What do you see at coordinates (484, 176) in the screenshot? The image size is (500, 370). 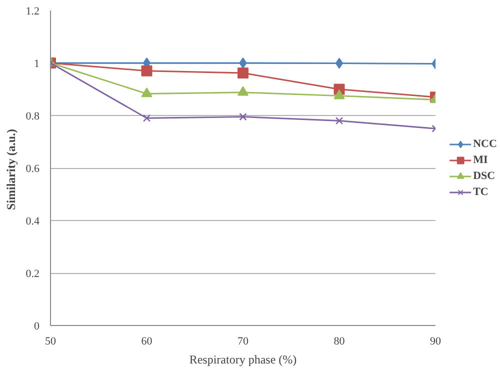 I see `legend-label: DSC` at bounding box center [484, 176].